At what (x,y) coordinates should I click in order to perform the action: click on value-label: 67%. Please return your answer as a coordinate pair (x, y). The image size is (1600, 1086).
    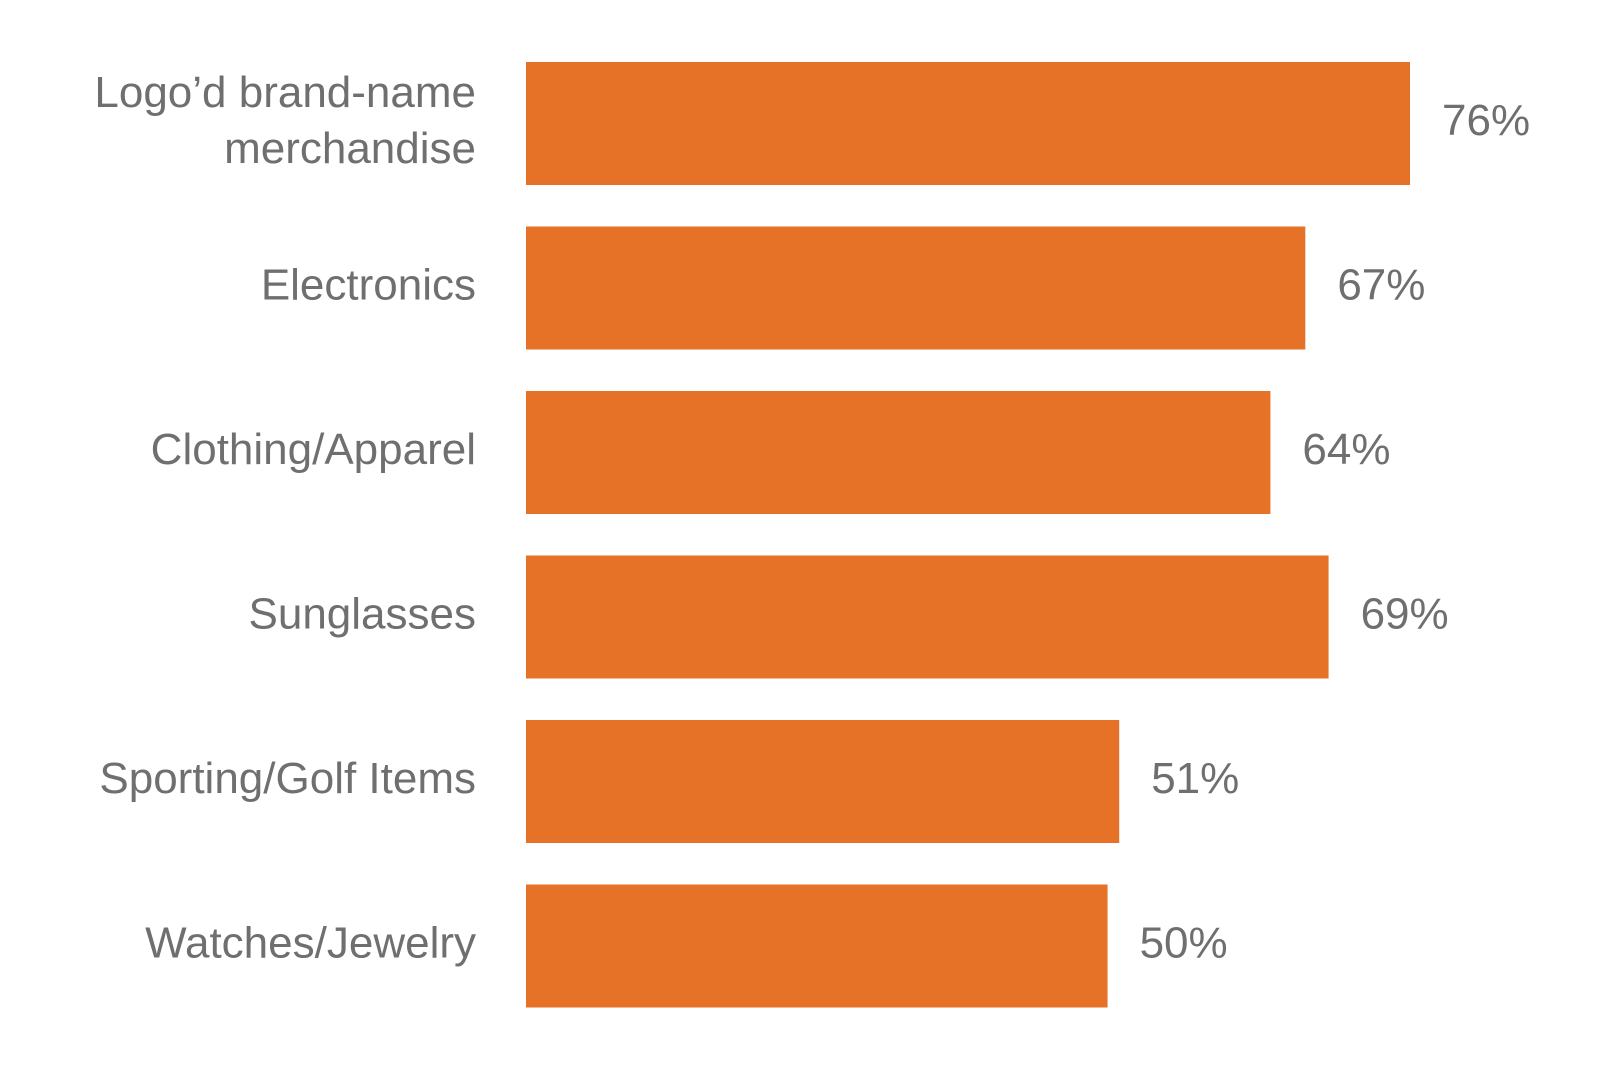
    Looking at the image, I should click on (1381, 285).